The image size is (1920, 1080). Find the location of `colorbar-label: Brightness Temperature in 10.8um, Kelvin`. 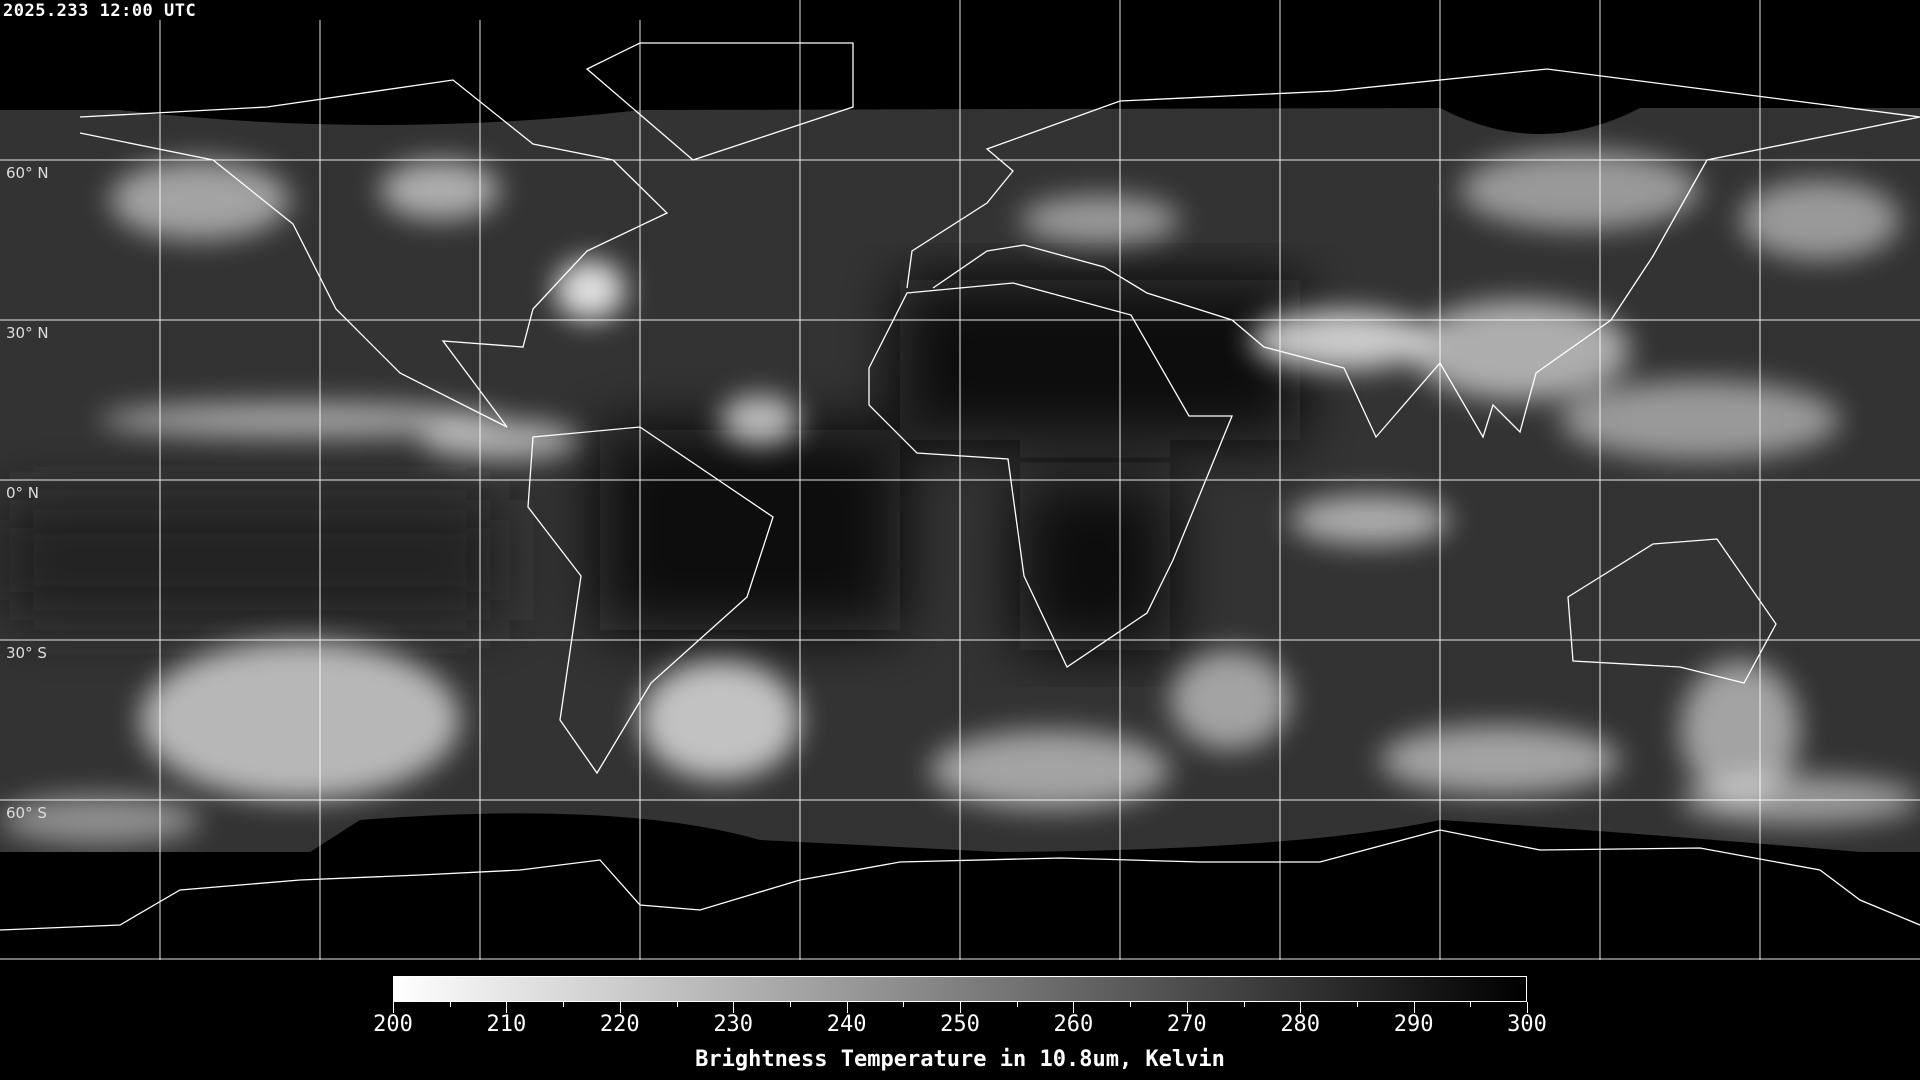

colorbar-label: Brightness Temperature in 10.8um, Kelvin is located at coordinates (960, 1059).